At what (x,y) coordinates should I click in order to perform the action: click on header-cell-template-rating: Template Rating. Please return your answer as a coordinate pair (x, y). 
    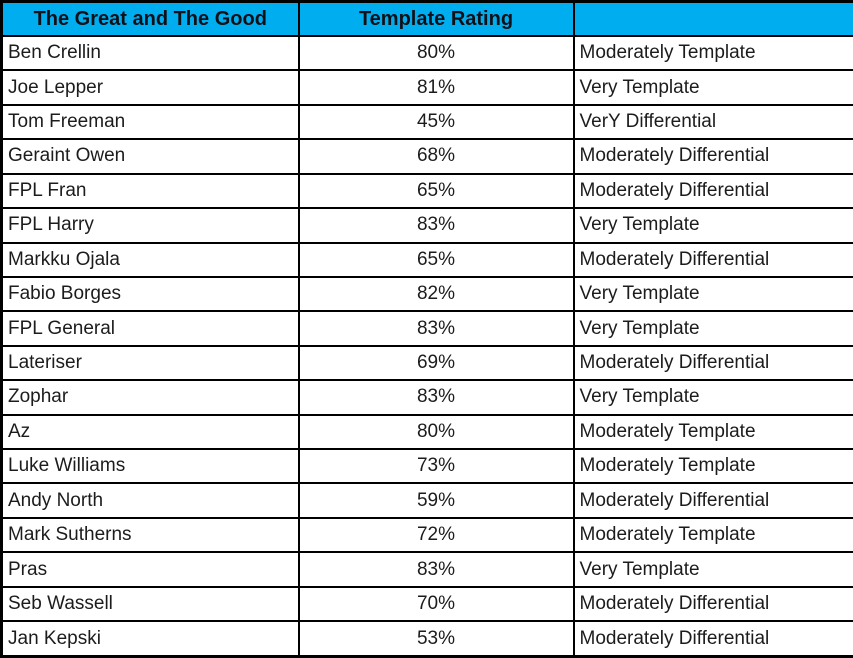
    Looking at the image, I should click on (436, 18).